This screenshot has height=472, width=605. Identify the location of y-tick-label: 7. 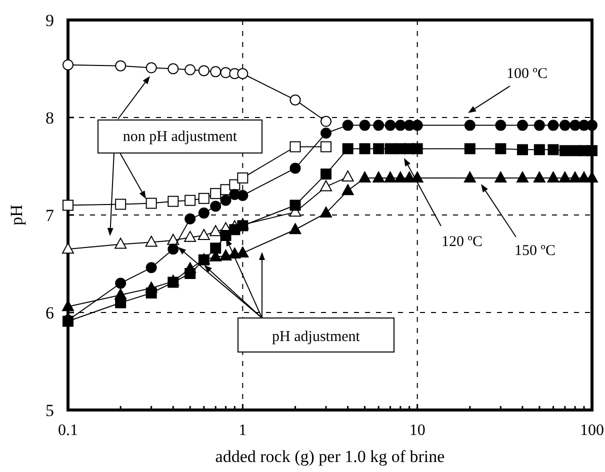
(50, 215).